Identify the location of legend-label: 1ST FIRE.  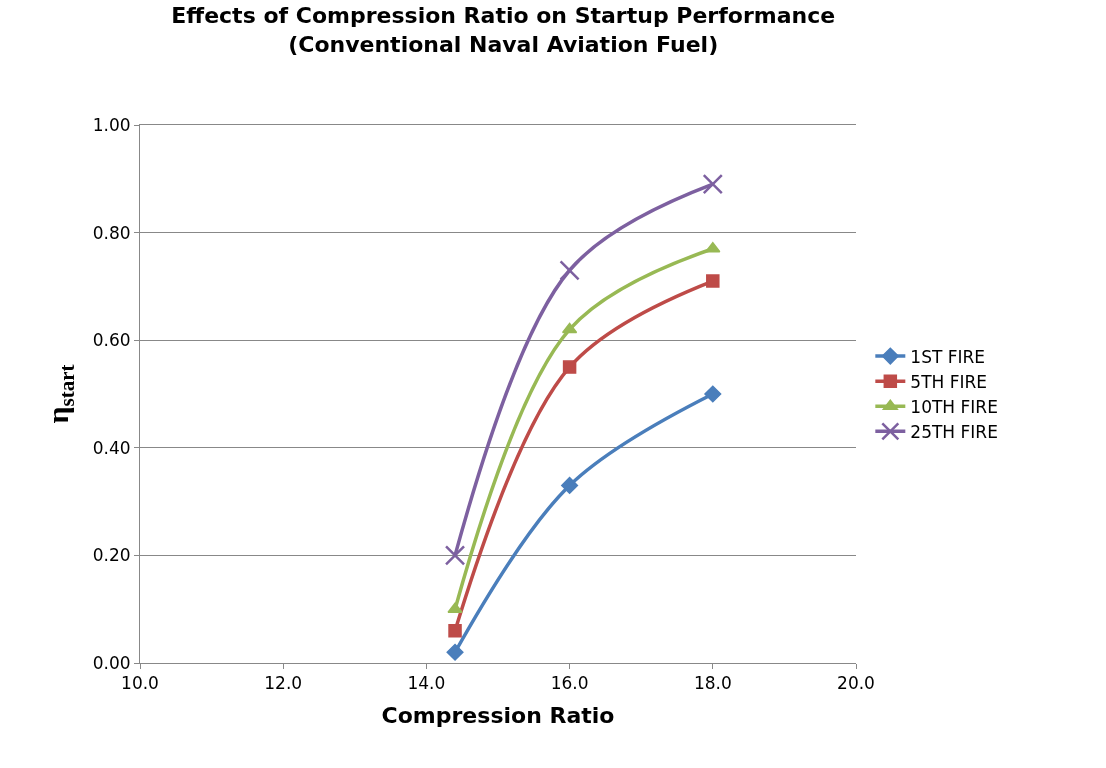
(948, 356).